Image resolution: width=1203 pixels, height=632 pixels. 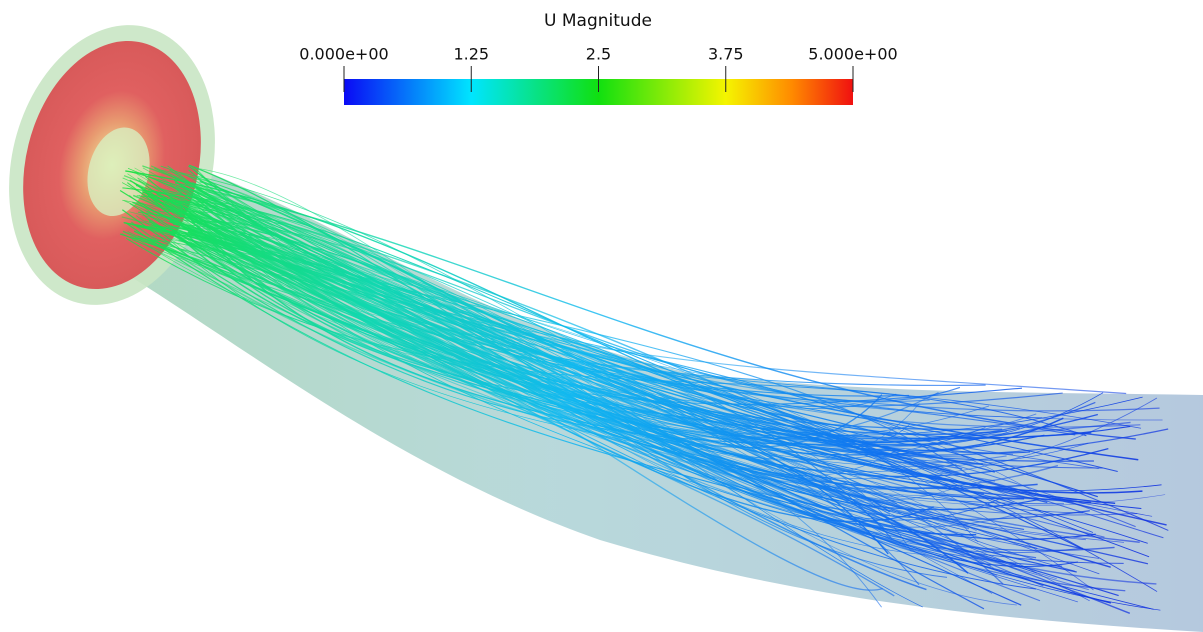 What do you see at coordinates (471, 54) in the screenshot?
I see `tick-label: 1.25` at bounding box center [471, 54].